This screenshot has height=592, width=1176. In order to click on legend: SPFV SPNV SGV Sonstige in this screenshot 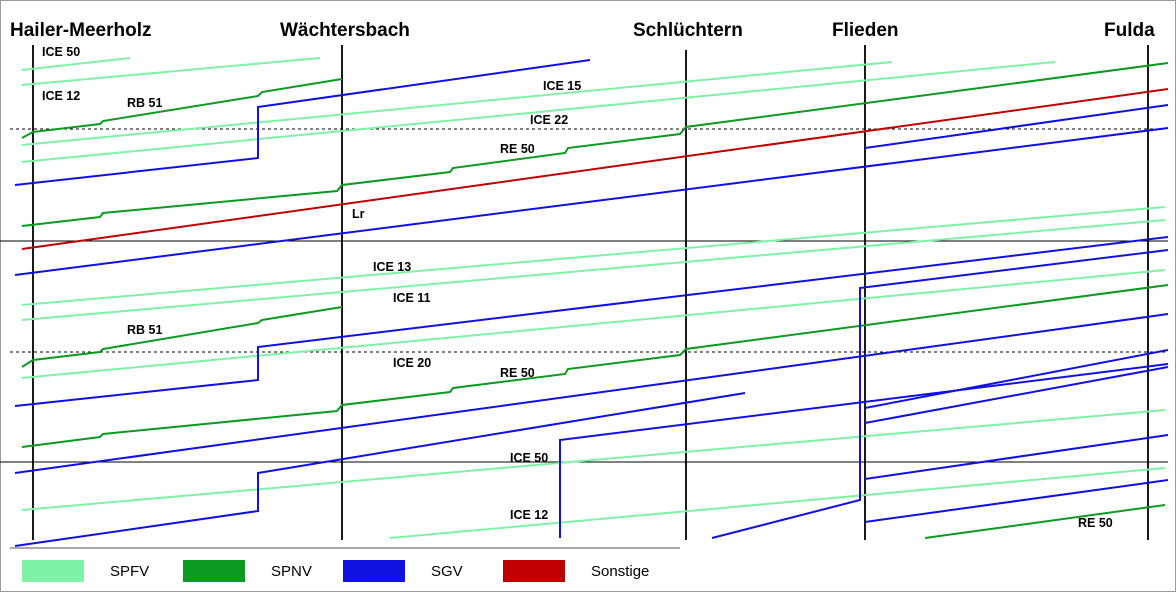, I will do `click(345, 564)`.